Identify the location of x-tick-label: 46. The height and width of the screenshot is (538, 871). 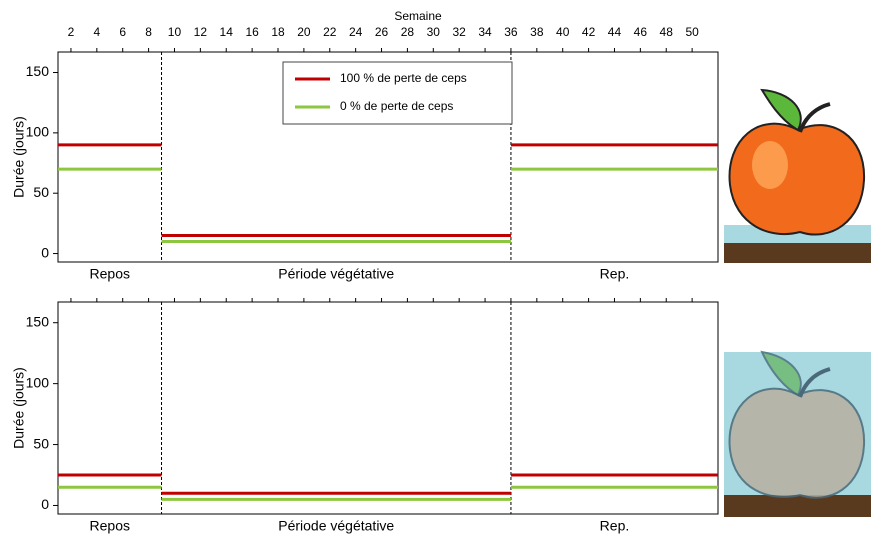
(641, 32).